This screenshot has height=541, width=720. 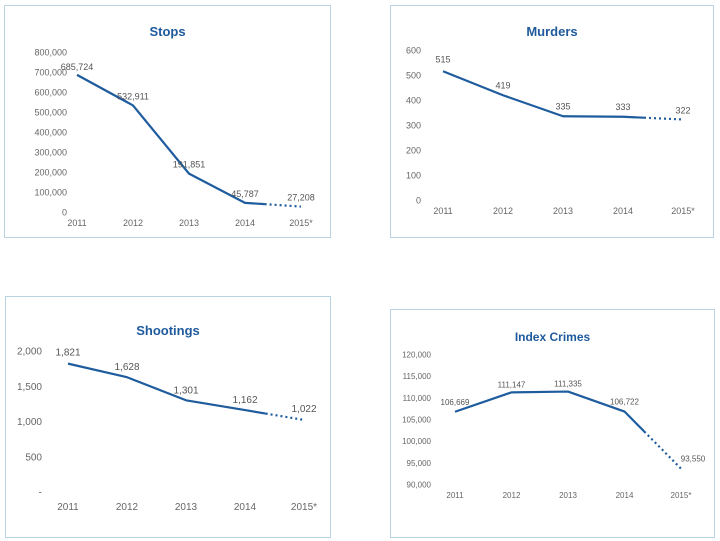 I want to click on y-tick-label: 120,000, so click(x=416, y=355).